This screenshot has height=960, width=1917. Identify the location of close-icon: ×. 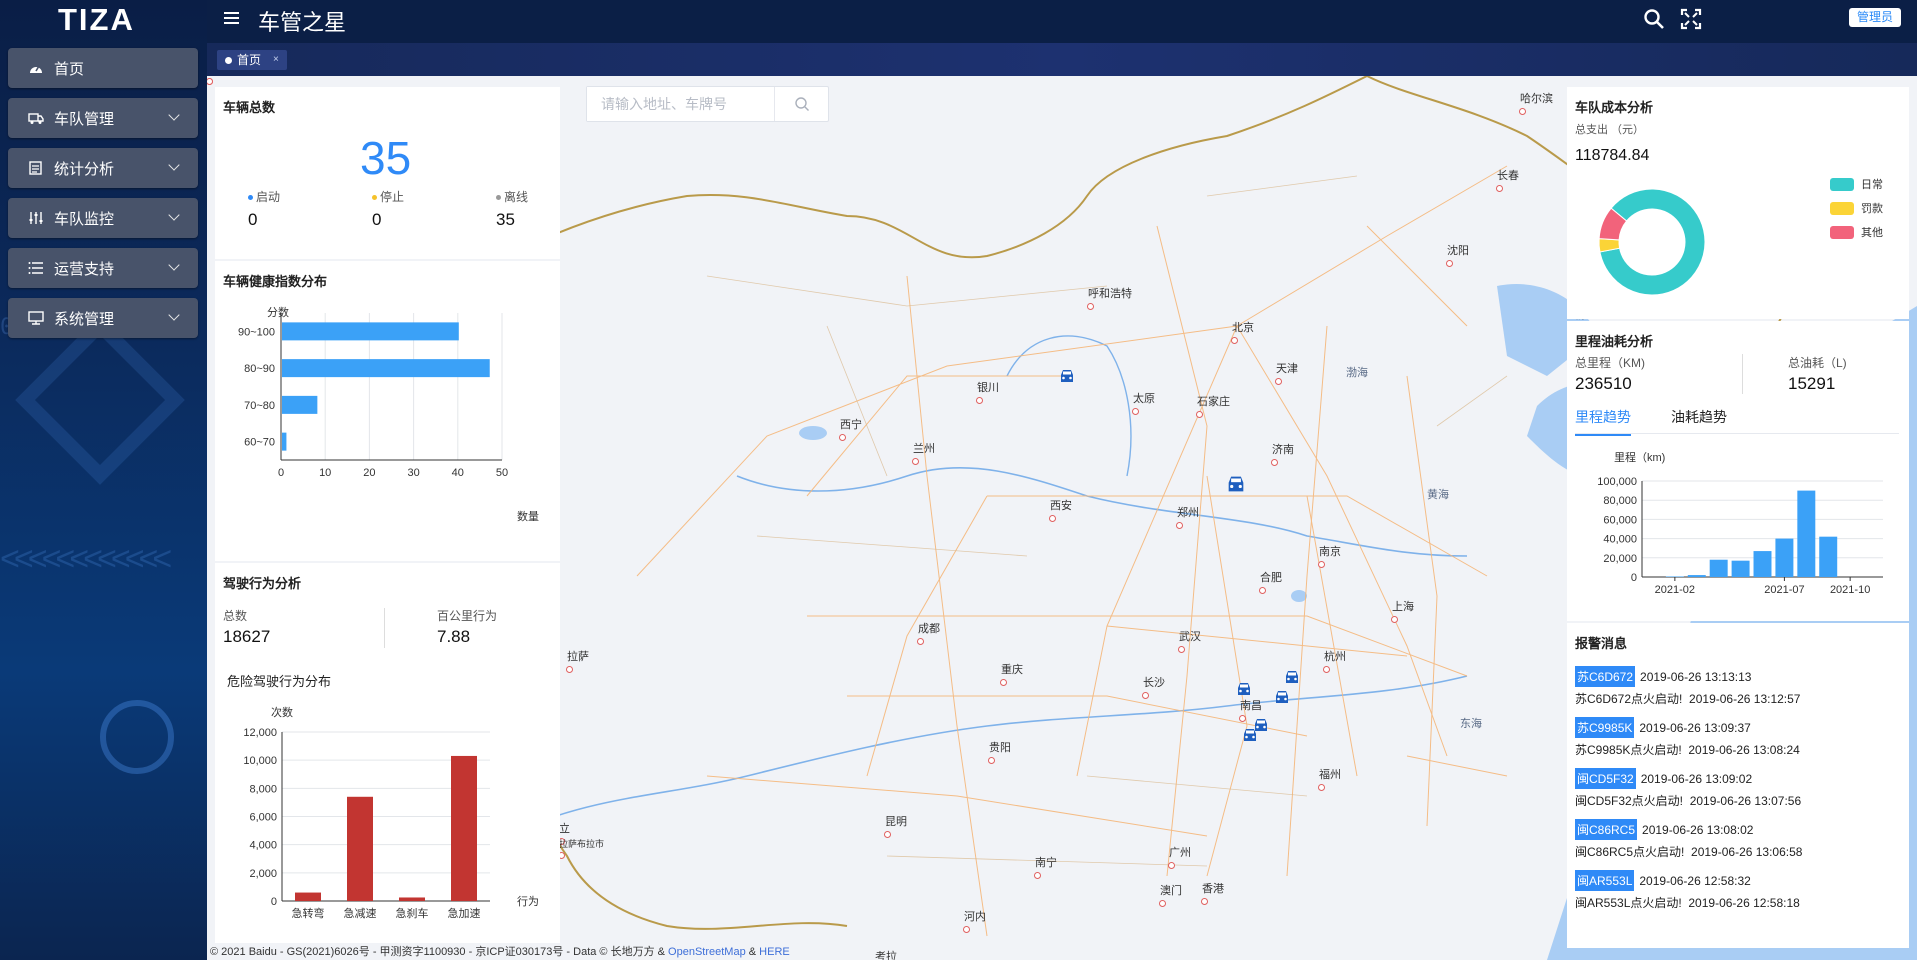
(276, 59).